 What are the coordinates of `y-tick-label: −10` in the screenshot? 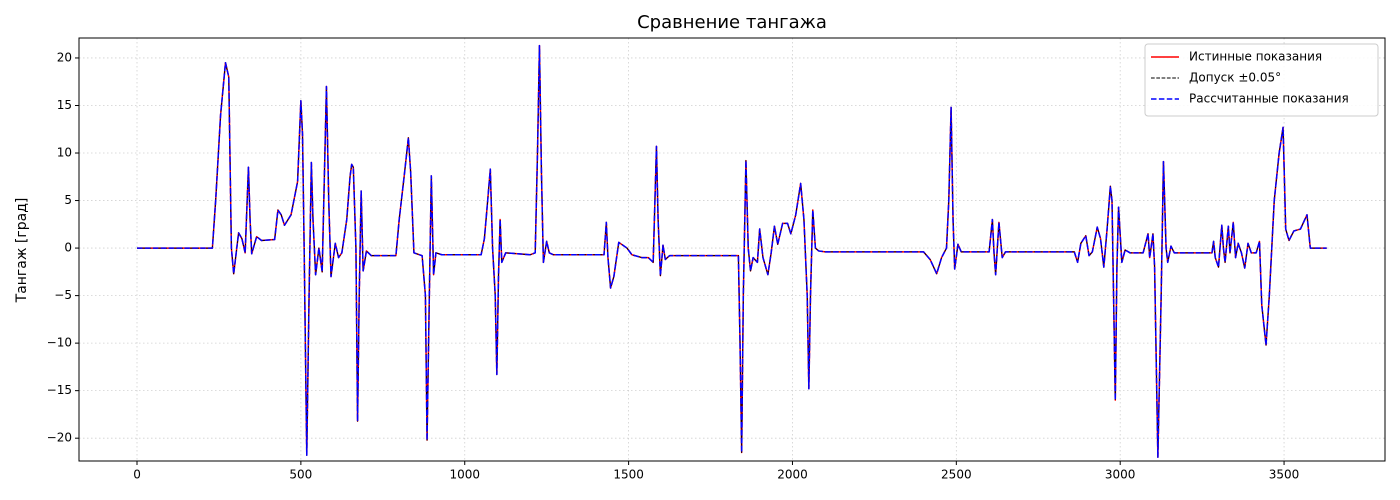 It's located at (59, 343).